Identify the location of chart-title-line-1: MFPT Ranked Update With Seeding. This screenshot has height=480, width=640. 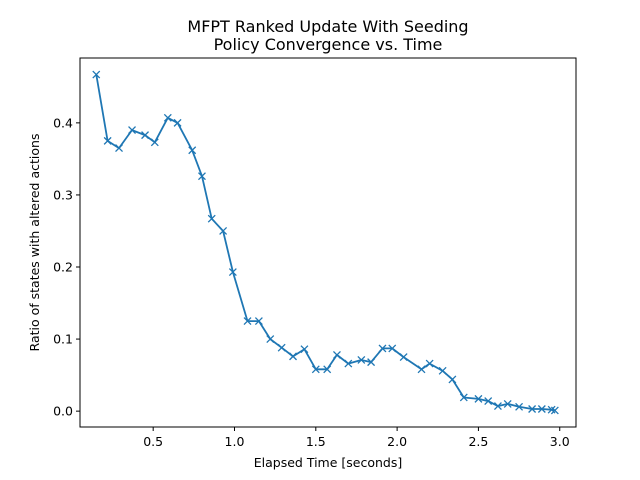
(327, 26).